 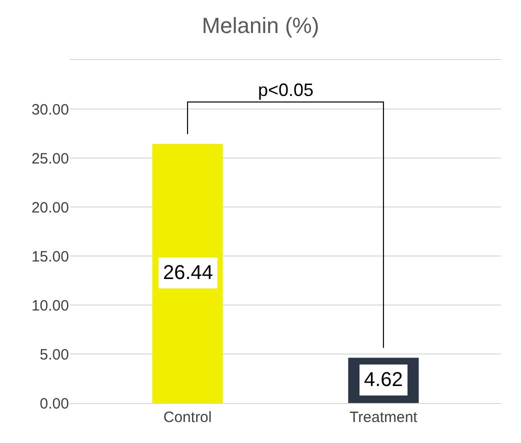 What do you see at coordinates (50, 207) in the screenshot?
I see `y-tick-label: 20.00` at bounding box center [50, 207].